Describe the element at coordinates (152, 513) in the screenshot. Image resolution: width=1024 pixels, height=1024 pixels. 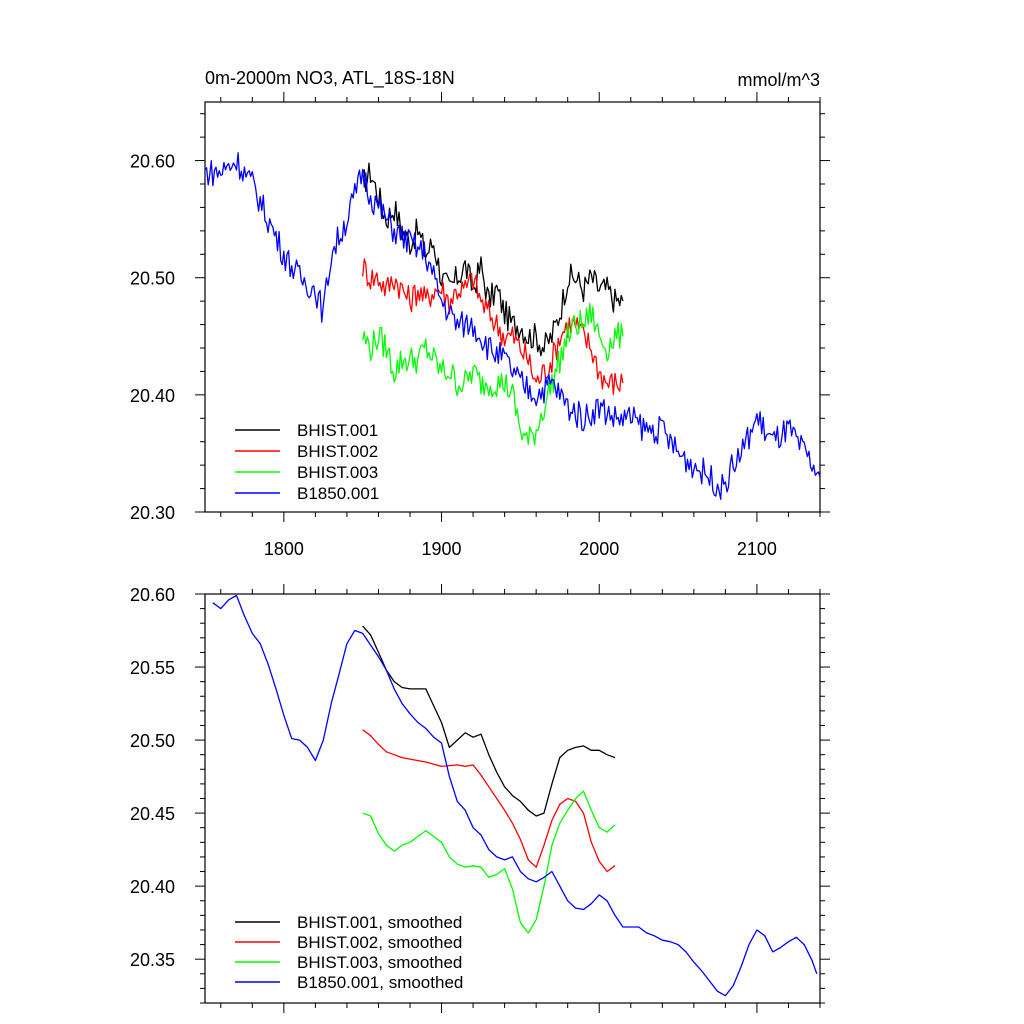
I see `y-tick-label: 20.30` at that location.